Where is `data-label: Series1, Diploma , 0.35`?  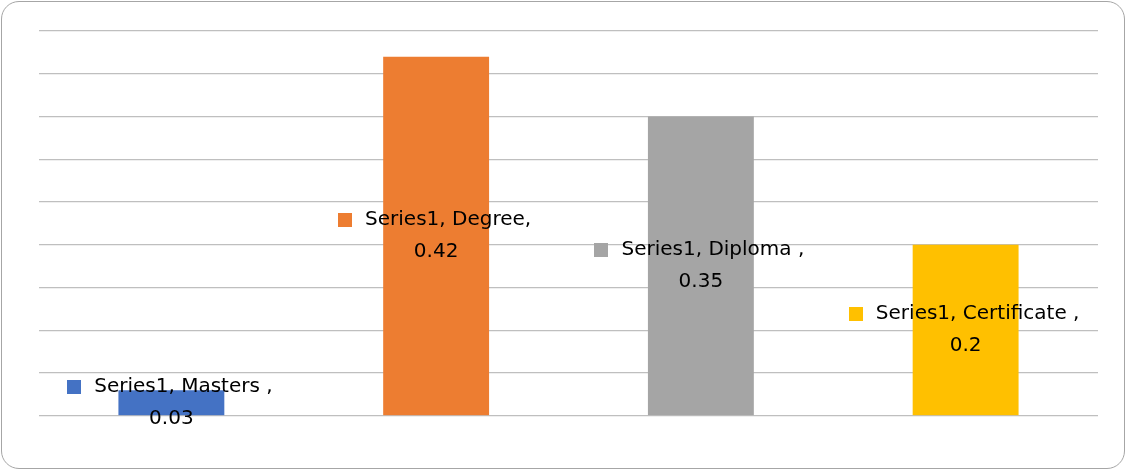 data-label: Series1, Diploma , 0.35 is located at coordinates (713, 264).